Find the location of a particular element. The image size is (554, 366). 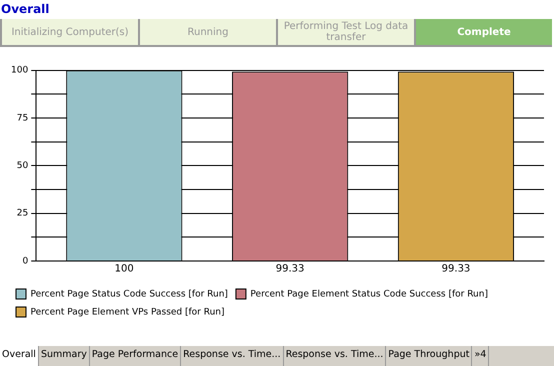

y-tick-label: 100 is located at coordinates (19, 71).